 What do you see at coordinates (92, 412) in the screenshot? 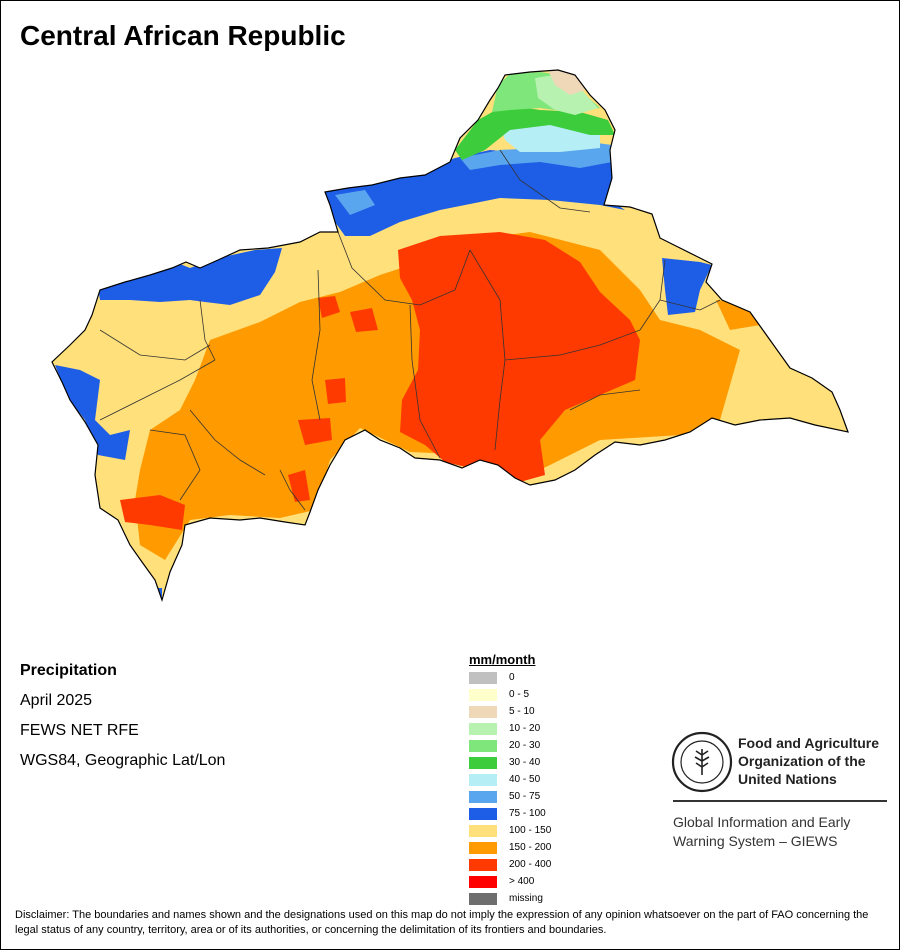
I see `zone-75-100-west` at bounding box center [92, 412].